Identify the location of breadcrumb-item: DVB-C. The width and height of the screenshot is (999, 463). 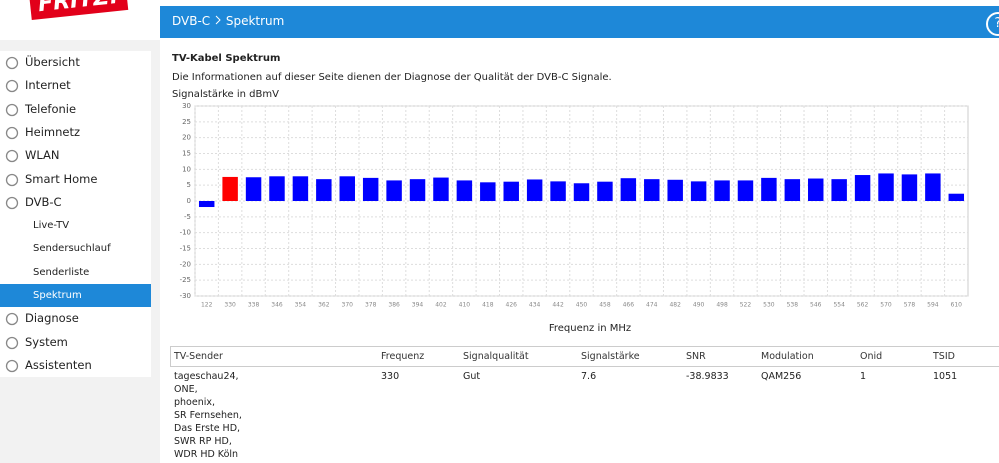
(191, 21).